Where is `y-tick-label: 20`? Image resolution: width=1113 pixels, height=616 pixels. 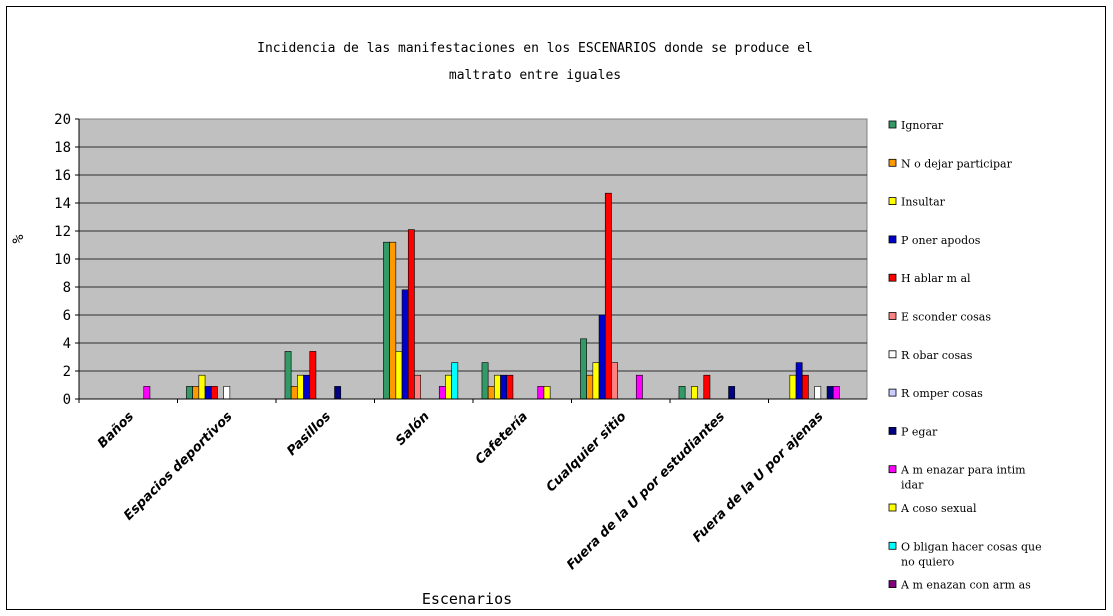 y-tick-label: 20 is located at coordinates (62, 120).